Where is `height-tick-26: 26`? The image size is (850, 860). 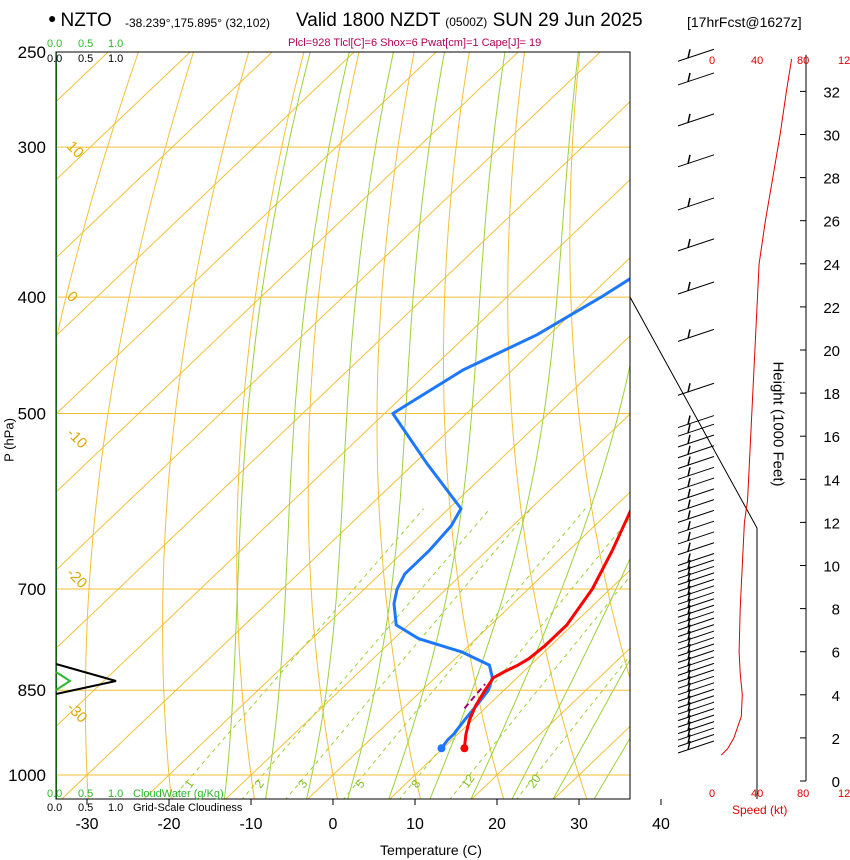 height-tick-26: 26 is located at coordinates (831, 222).